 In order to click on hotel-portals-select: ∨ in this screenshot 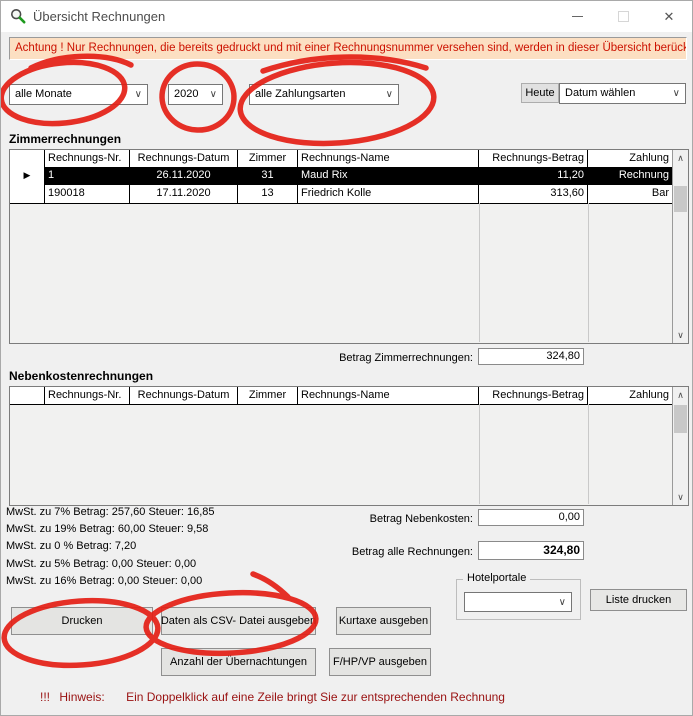, I will do `click(518, 602)`.